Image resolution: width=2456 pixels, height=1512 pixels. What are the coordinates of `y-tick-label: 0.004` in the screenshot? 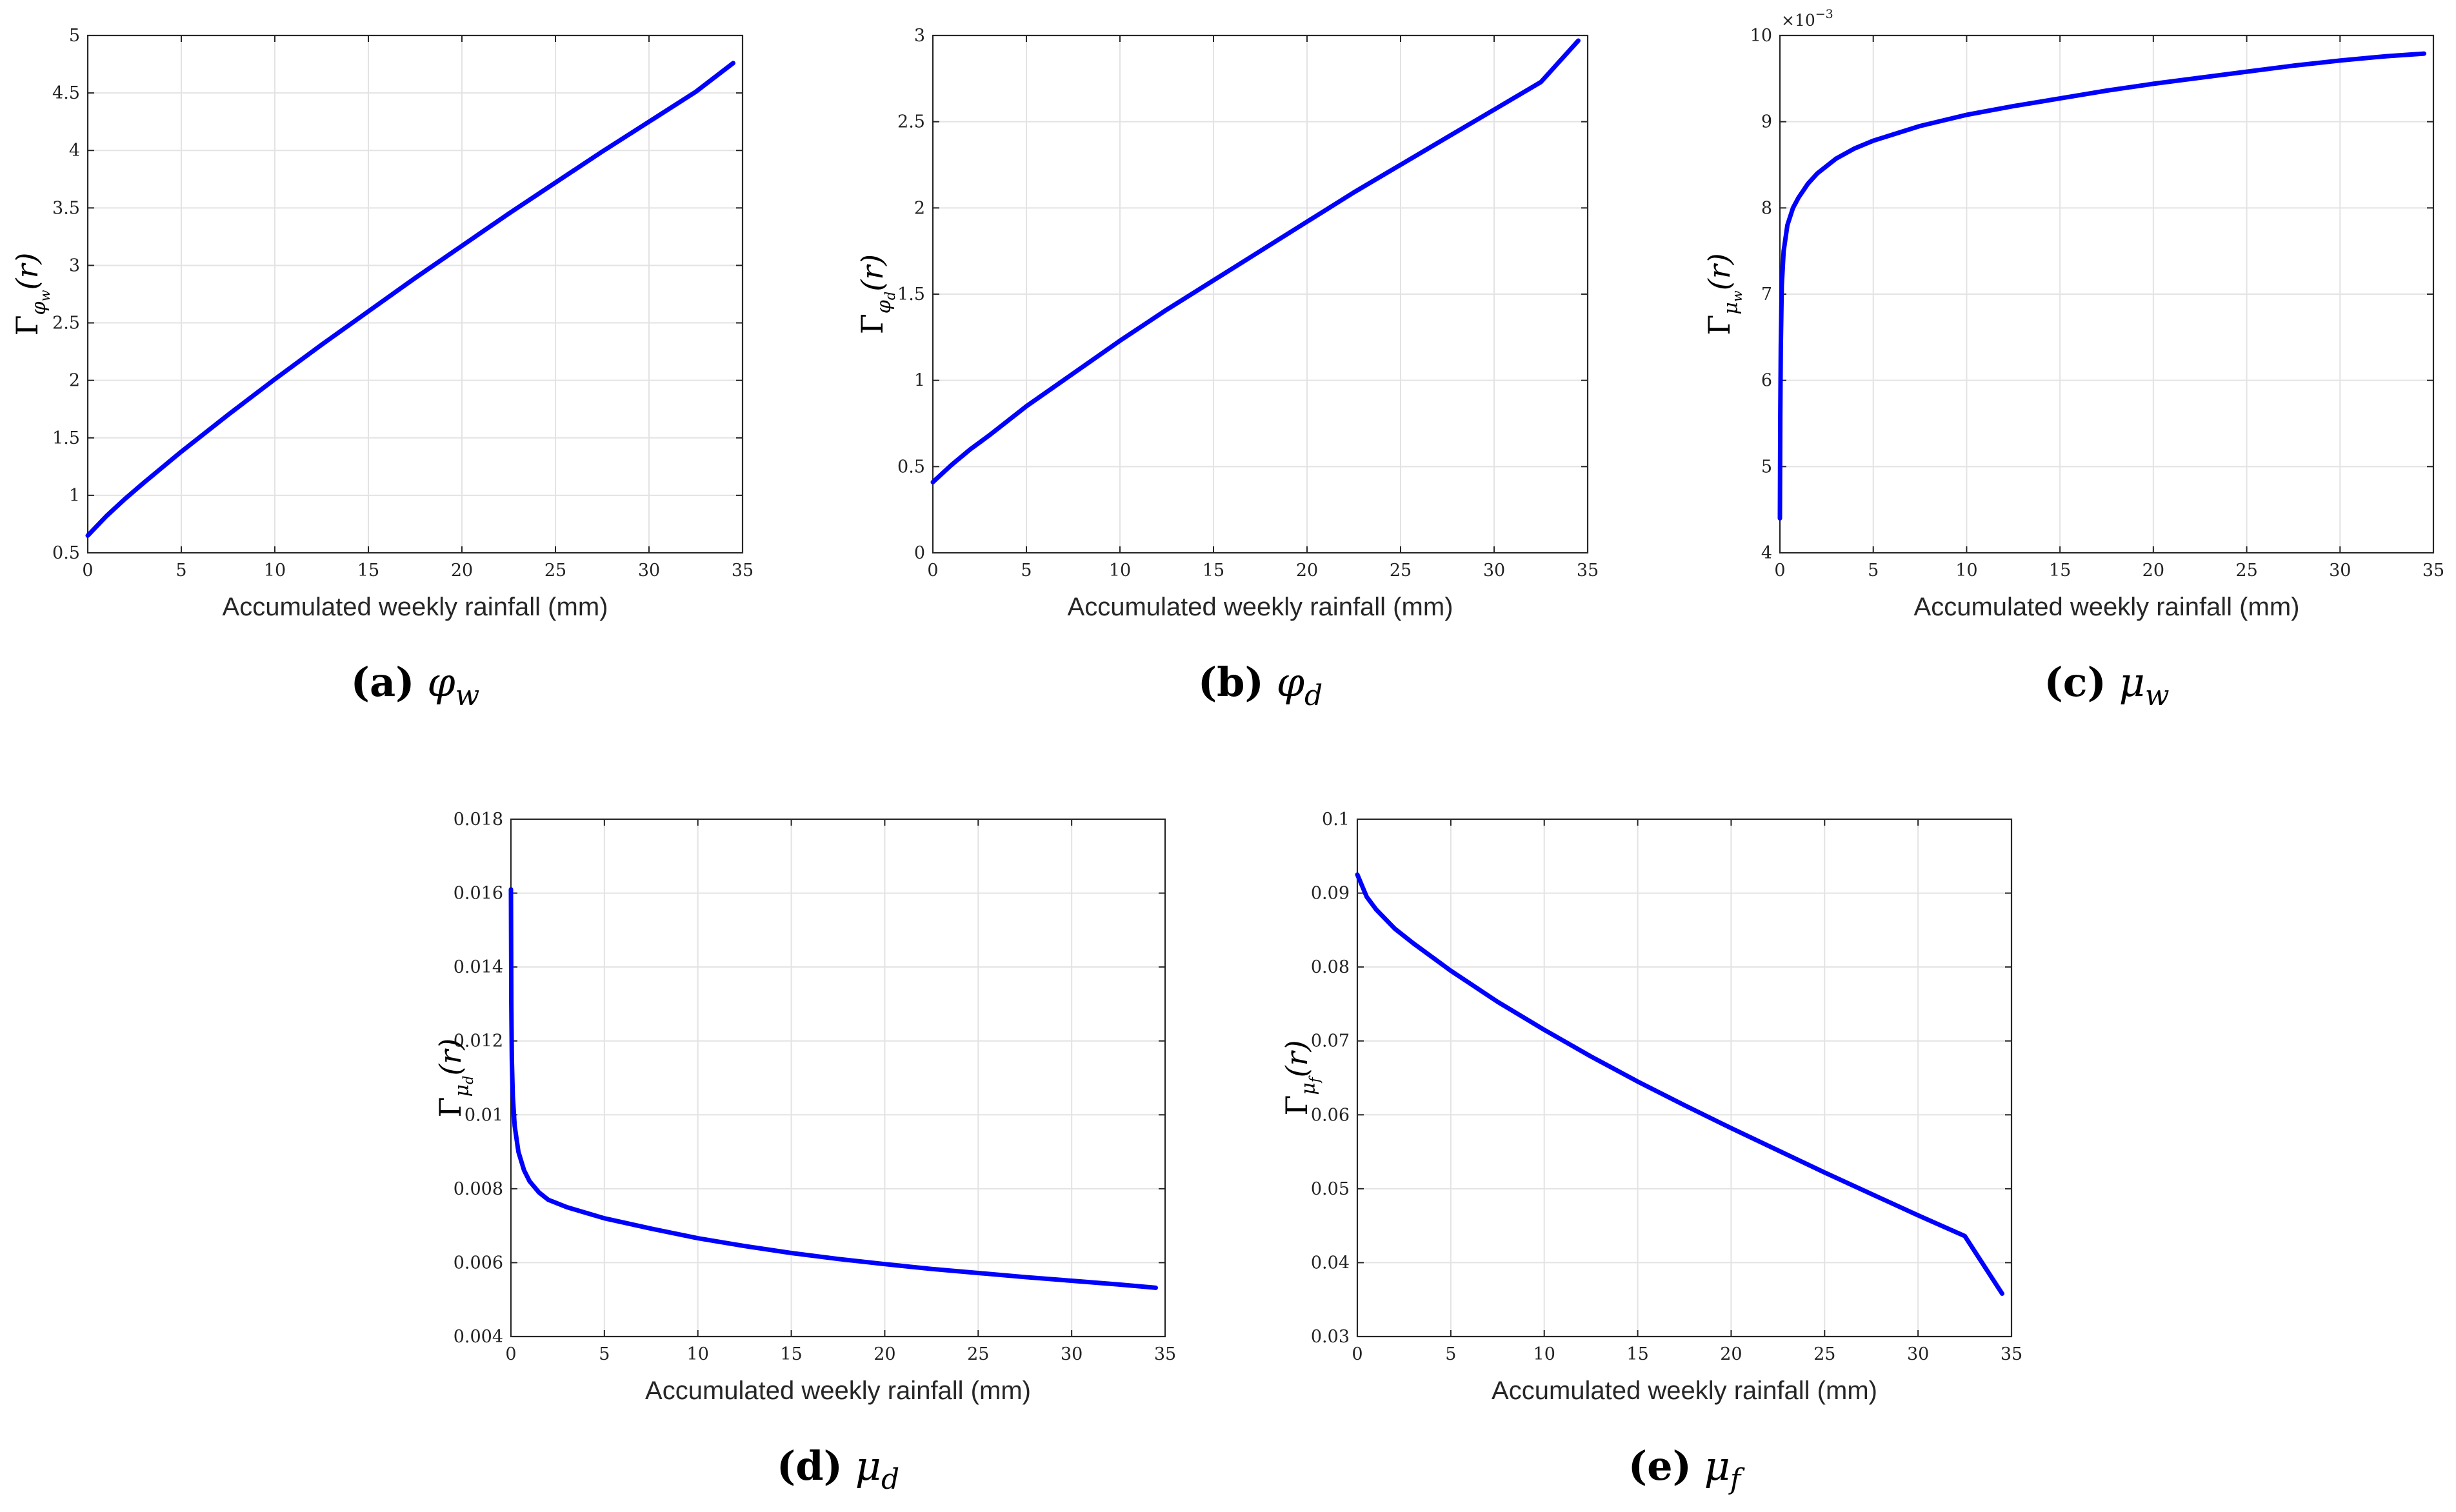 It's located at (478, 1337).